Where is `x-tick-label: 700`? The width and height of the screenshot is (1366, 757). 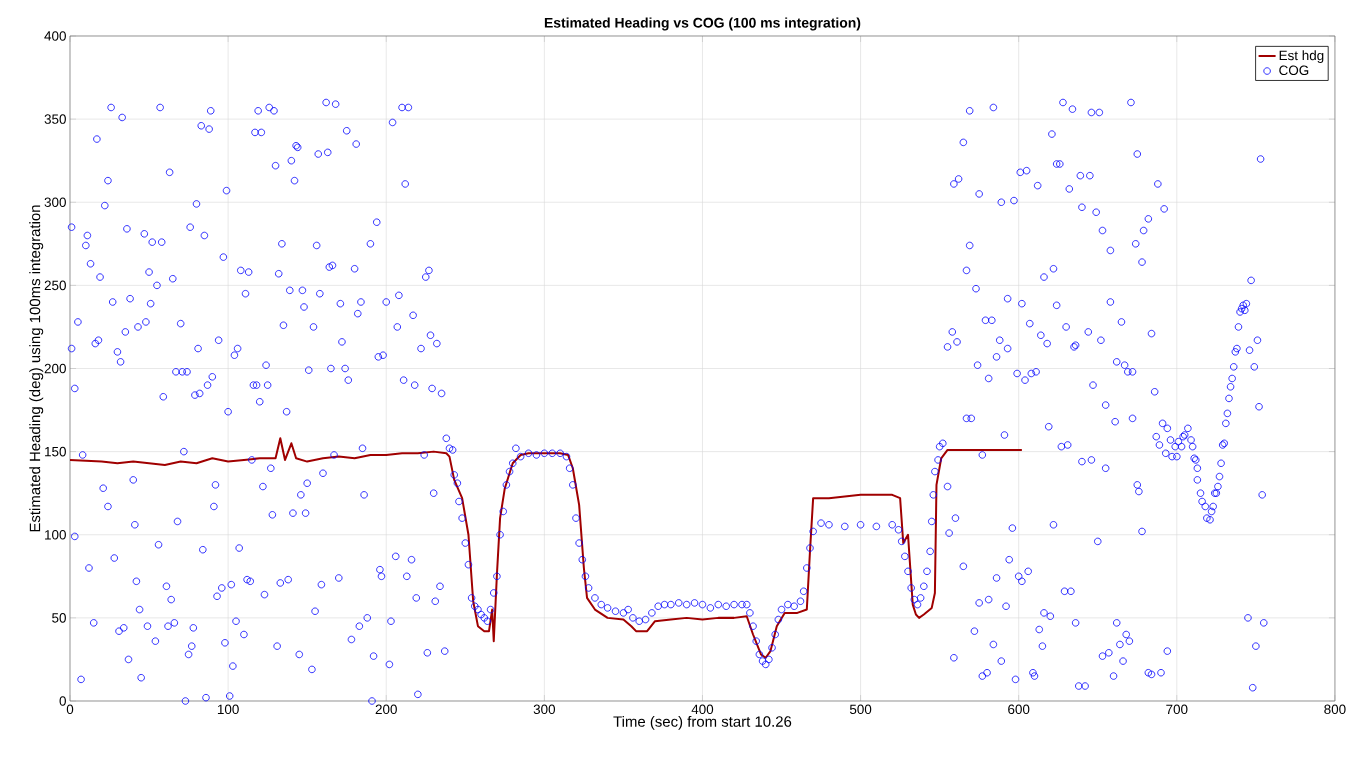 x-tick-label: 700 is located at coordinates (1177, 709).